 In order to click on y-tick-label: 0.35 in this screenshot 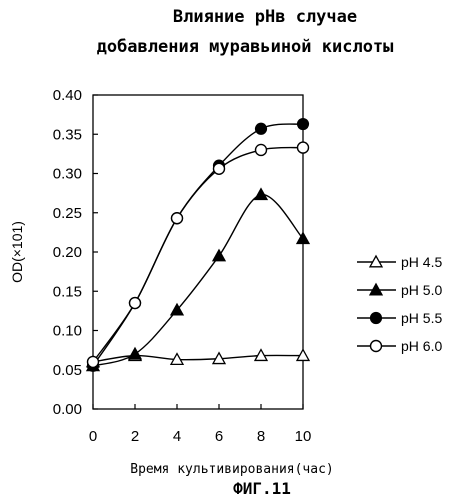, I will do `click(67, 134)`.